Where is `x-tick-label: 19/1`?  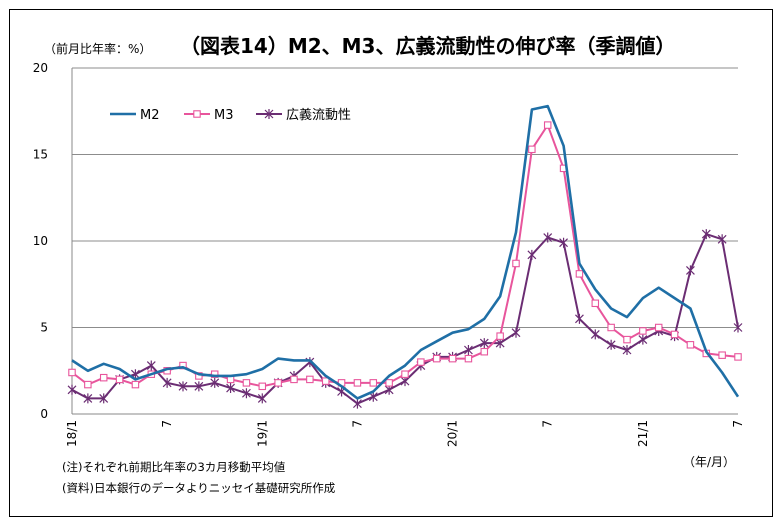 x-tick-label: 19/1 is located at coordinates (262, 433).